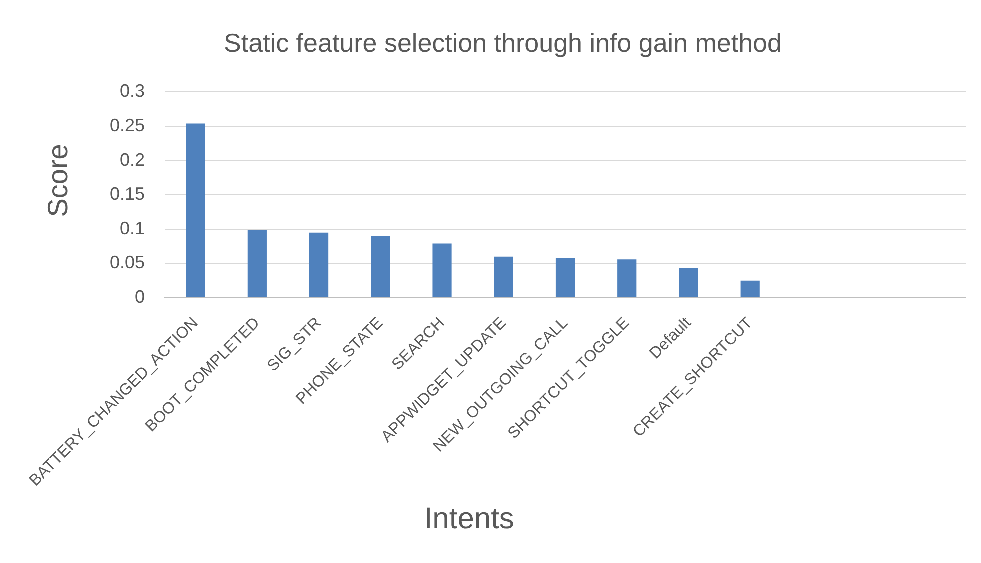 This screenshot has width=981, height=563. What do you see at coordinates (132, 160) in the screenshot?
I see `y-tick-label: 0.2` at bounding box center [132, 160].